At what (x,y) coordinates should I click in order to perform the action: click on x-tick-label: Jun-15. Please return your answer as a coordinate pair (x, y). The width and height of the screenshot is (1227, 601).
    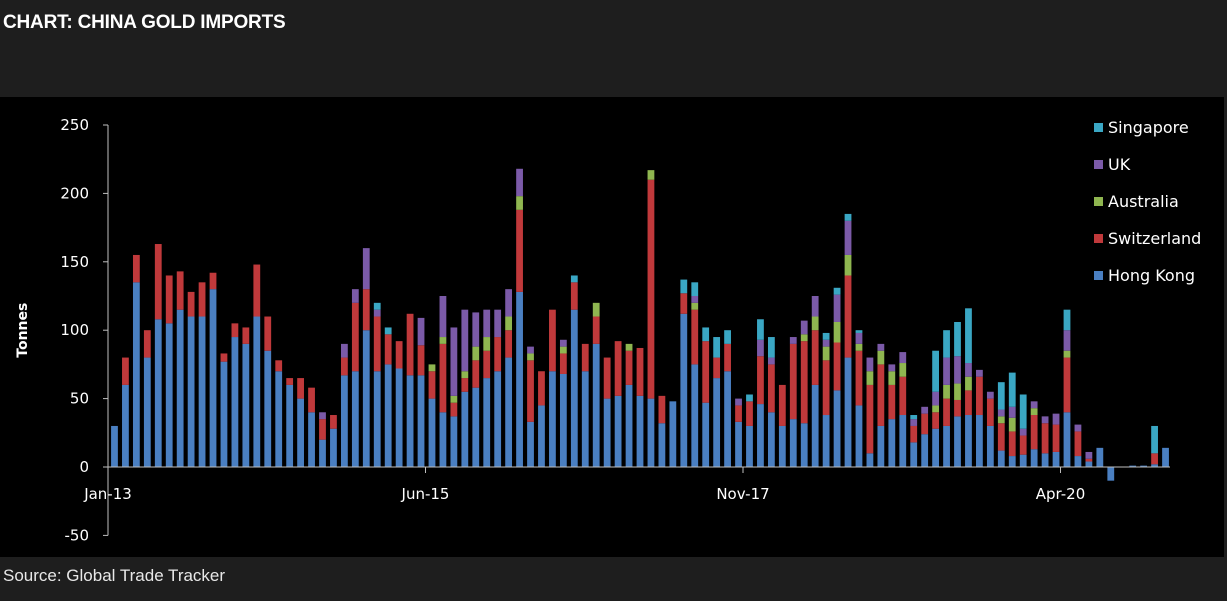
    Looking at the image, I should click on (425, 494).